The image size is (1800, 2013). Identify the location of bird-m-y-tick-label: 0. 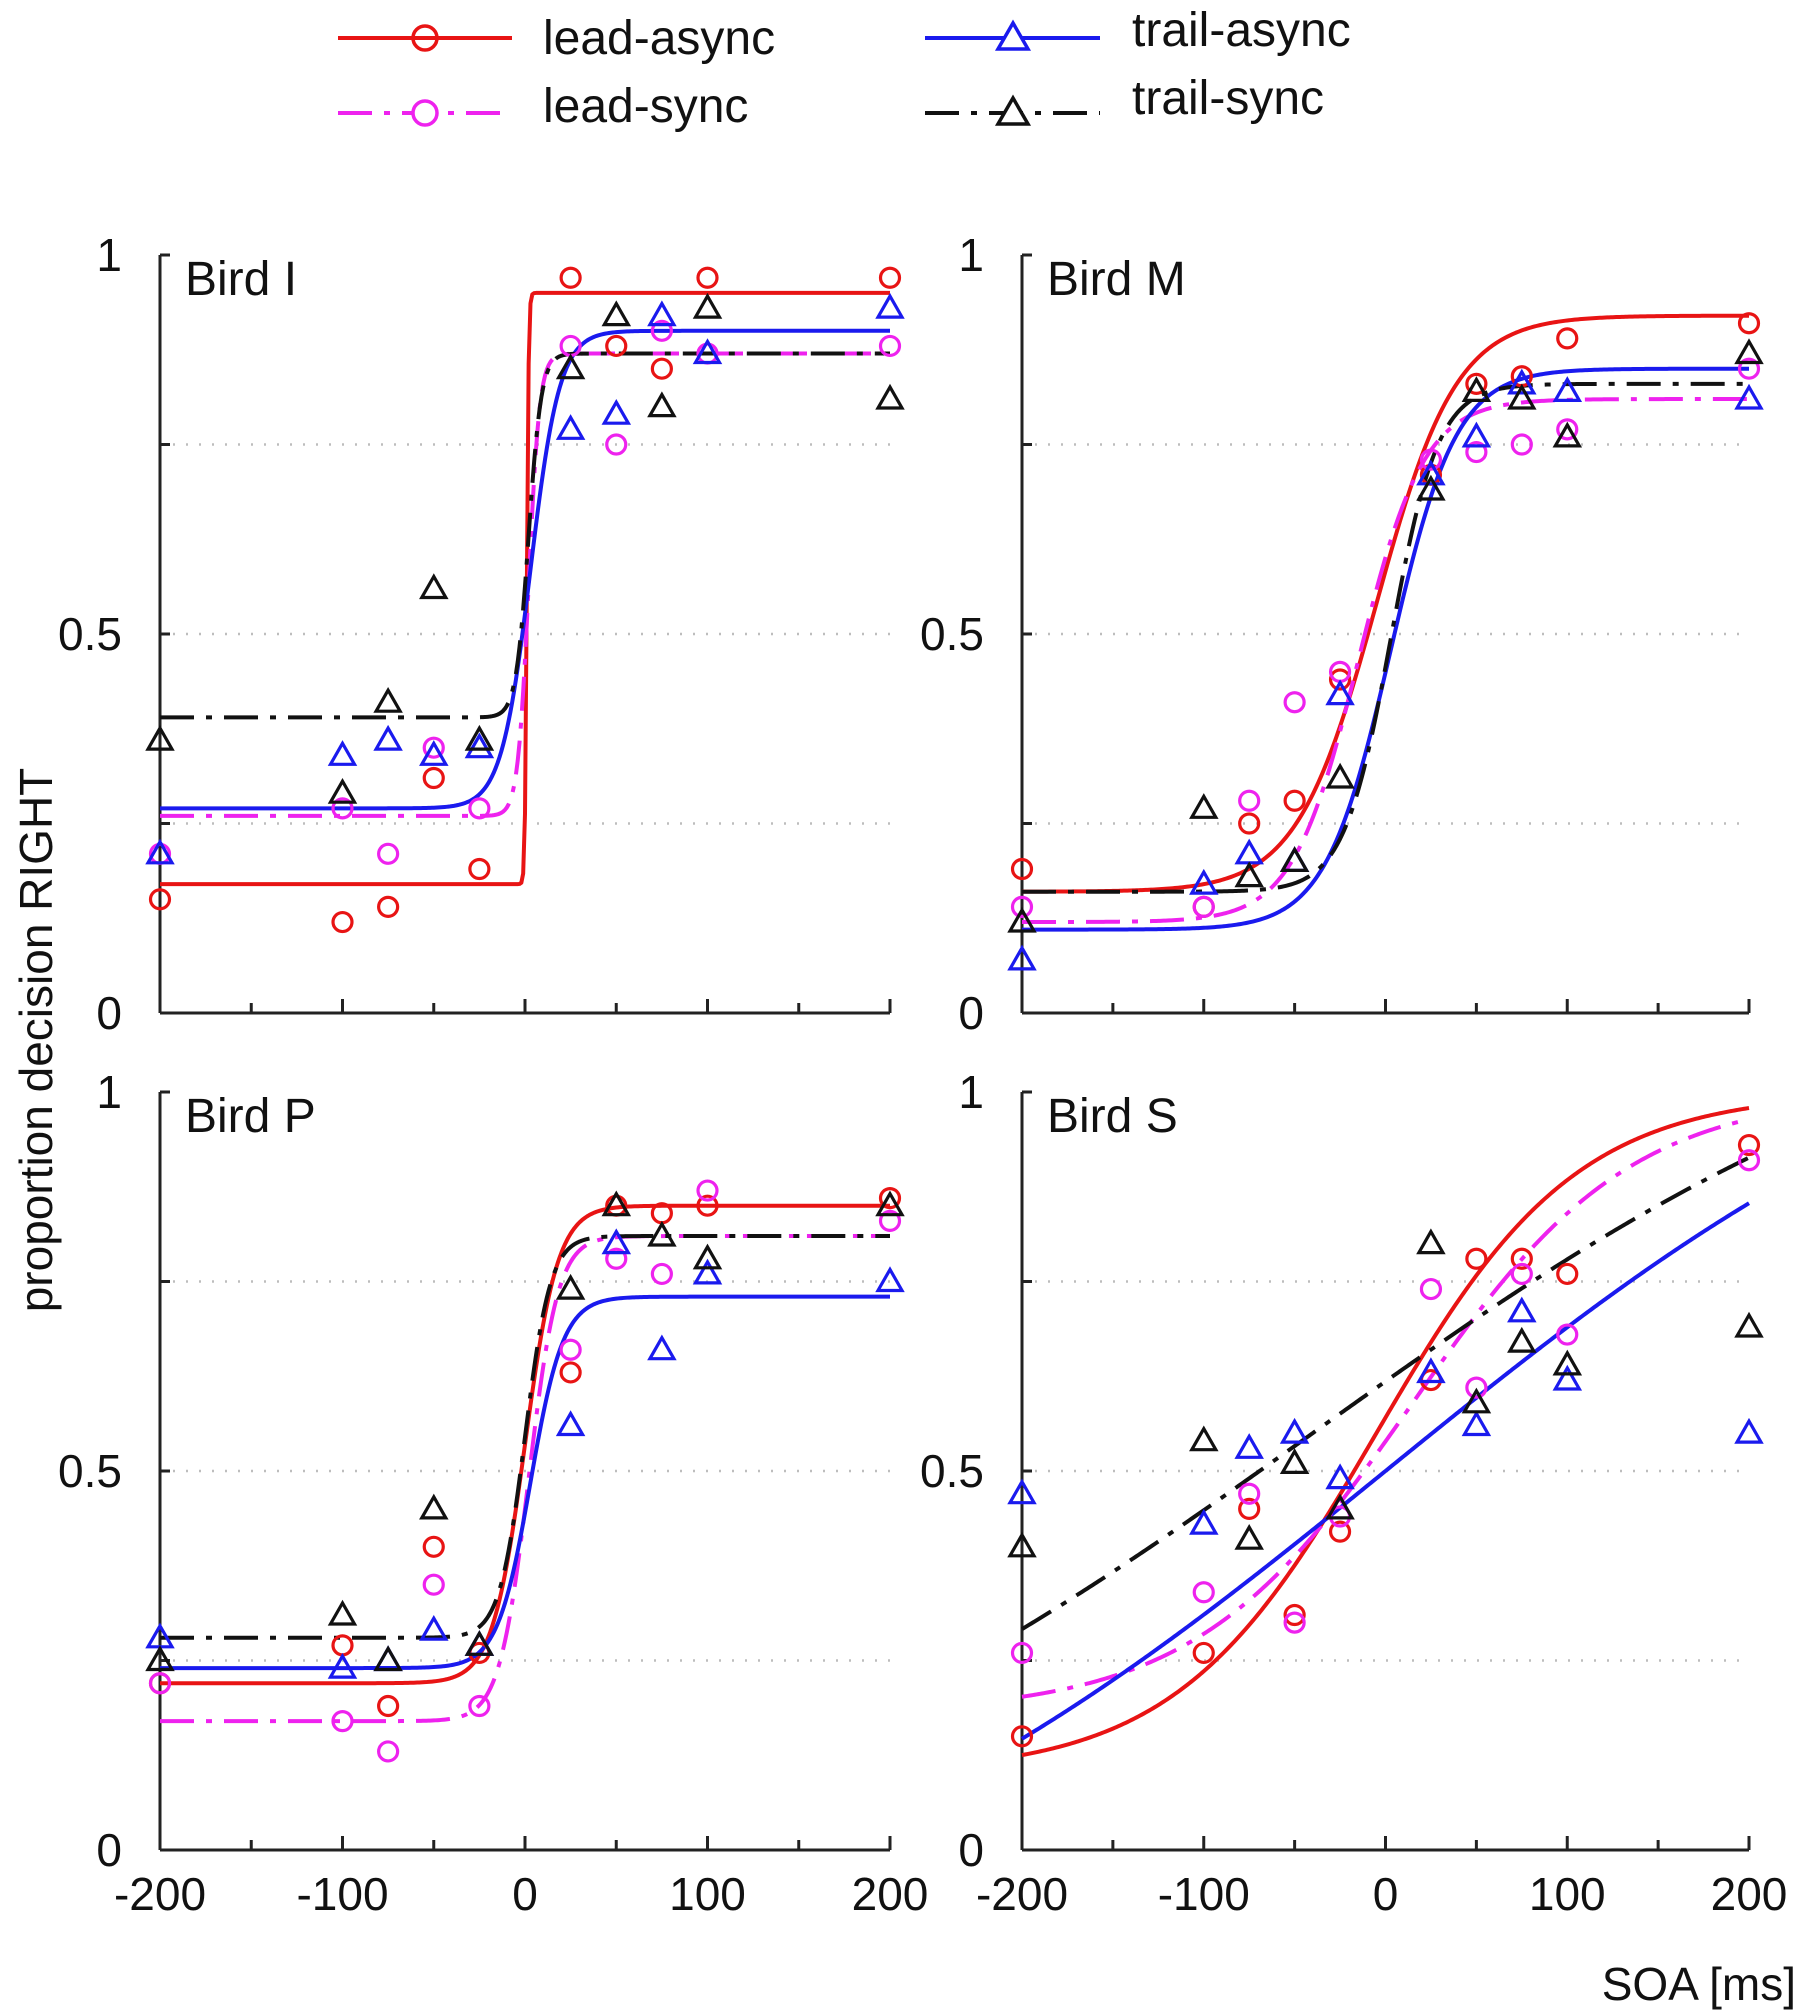
(971, 1013).